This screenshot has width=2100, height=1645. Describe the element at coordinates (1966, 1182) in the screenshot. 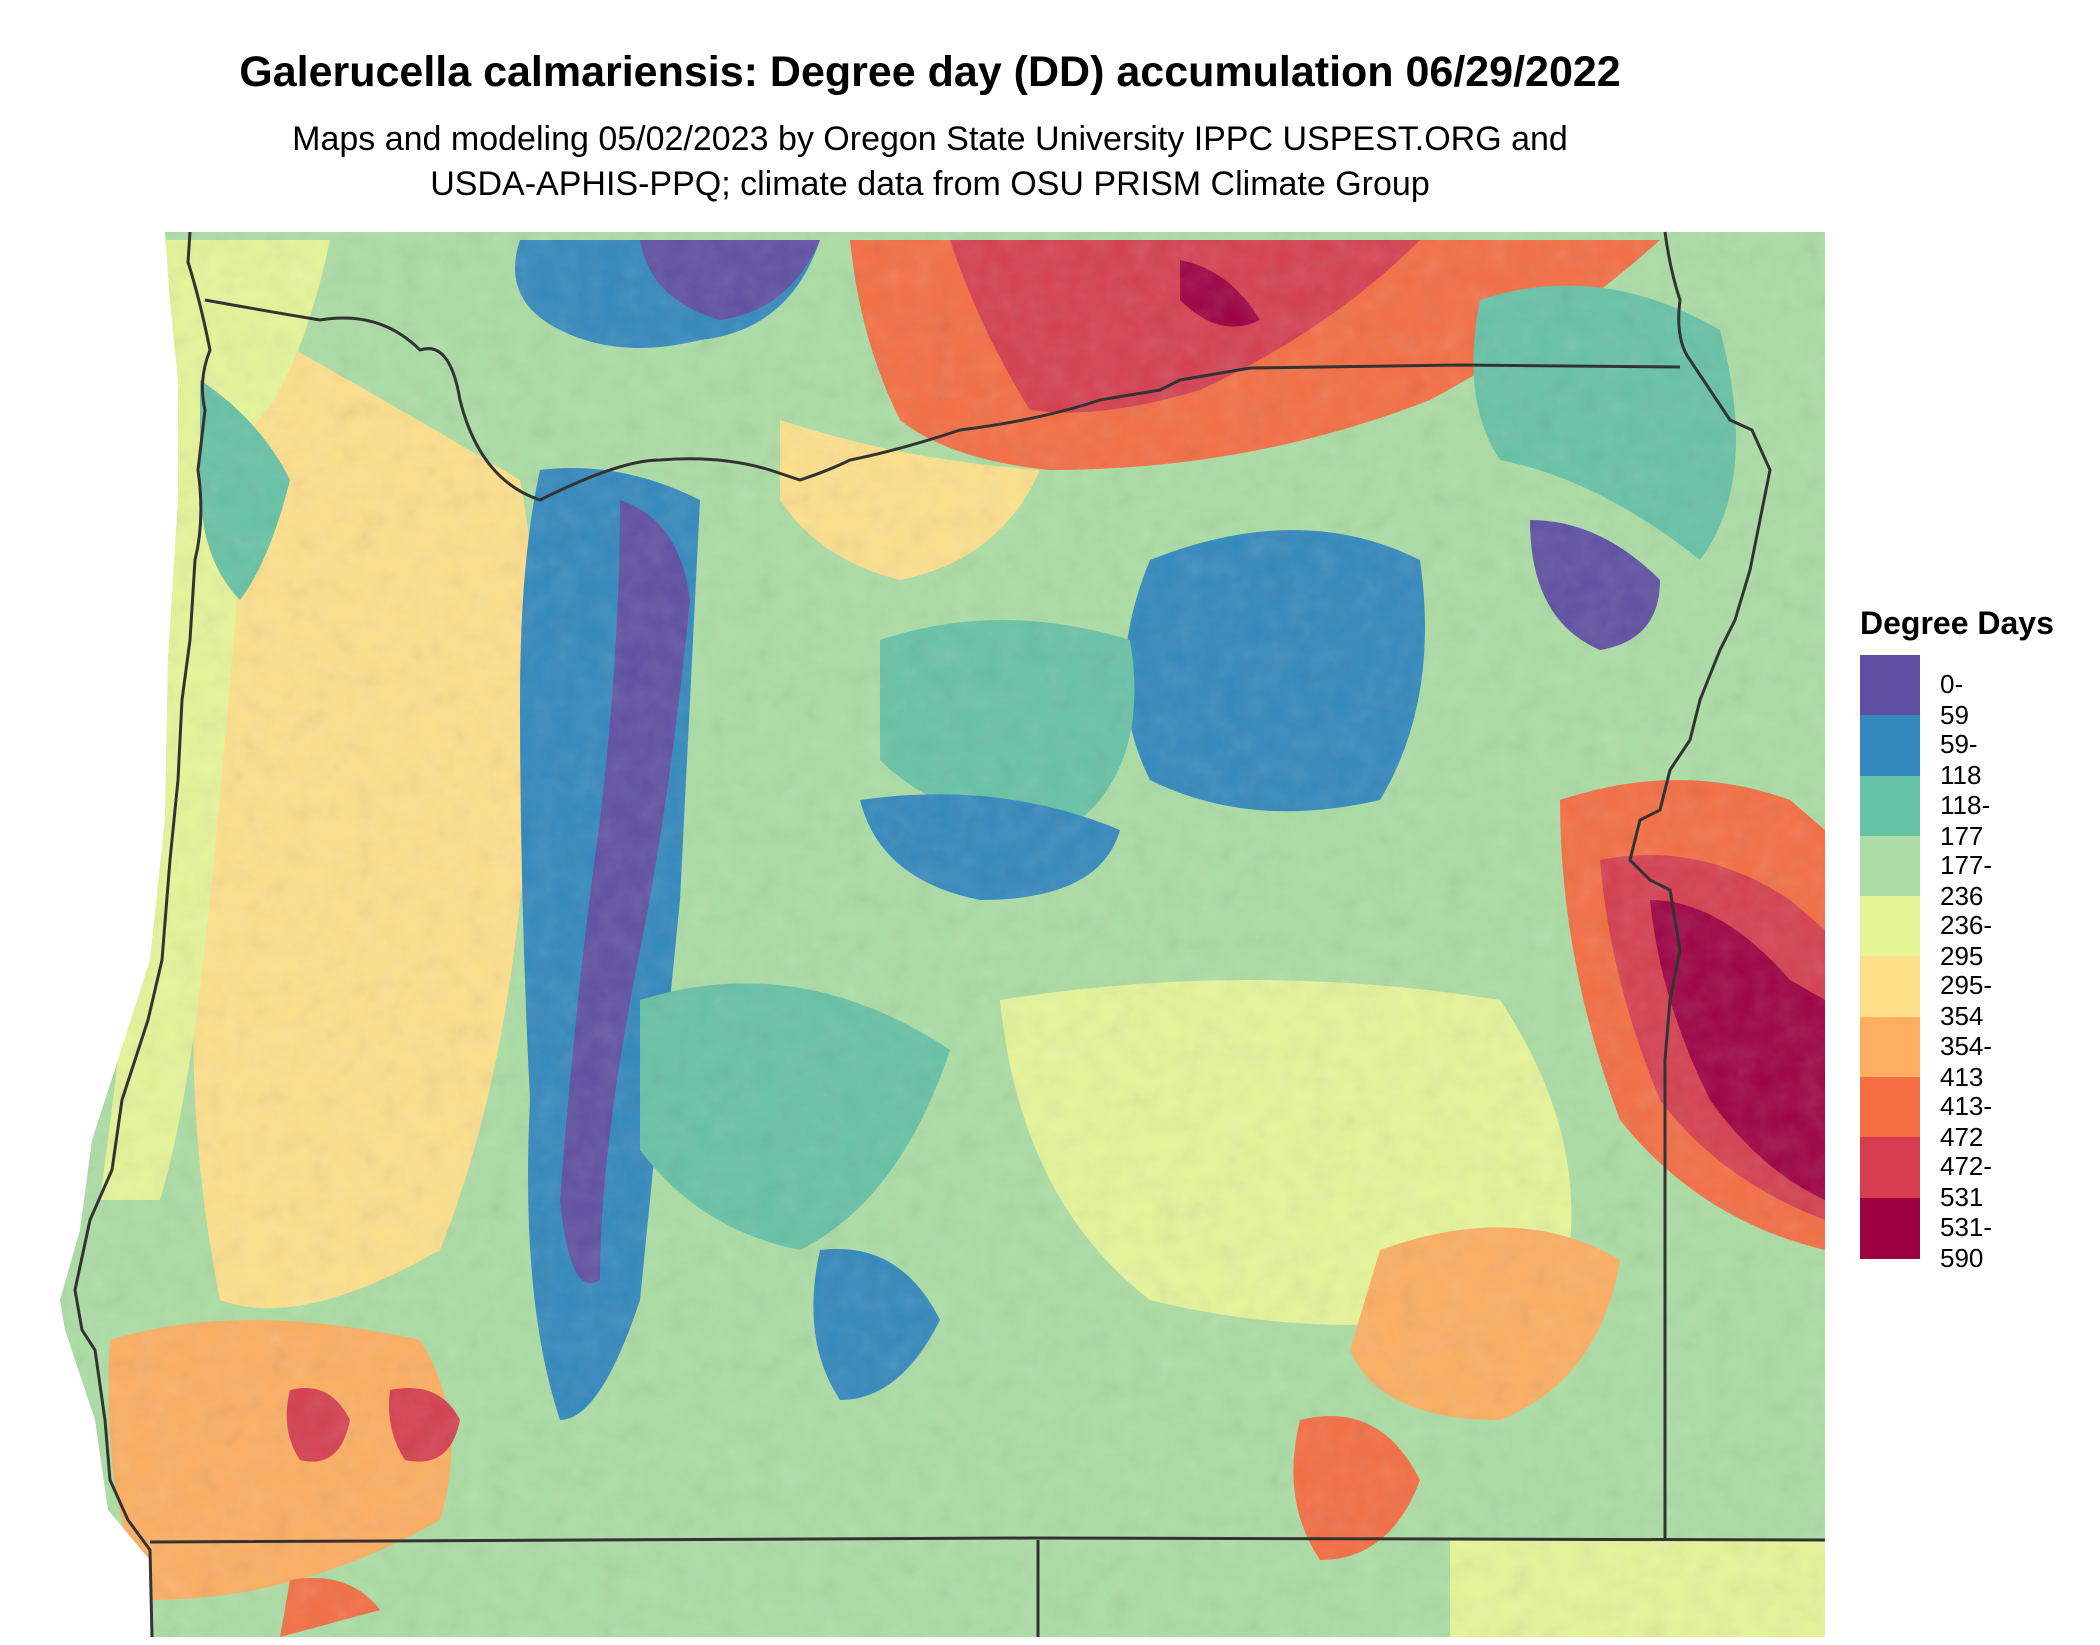

I see `legend-label: 472-531` at that location.